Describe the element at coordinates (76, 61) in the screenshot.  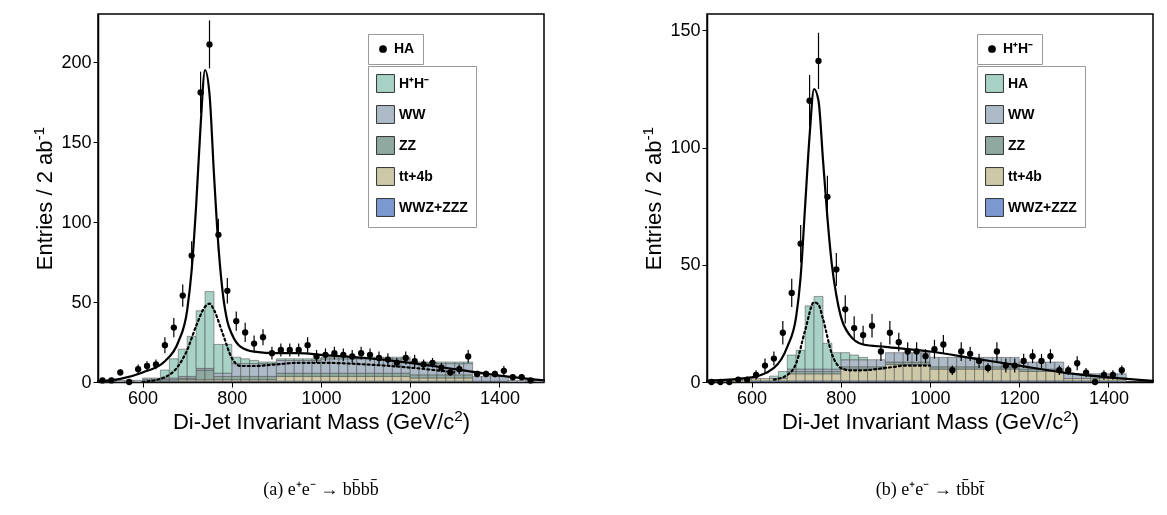
I see `y-tick-label: 200` at that location.